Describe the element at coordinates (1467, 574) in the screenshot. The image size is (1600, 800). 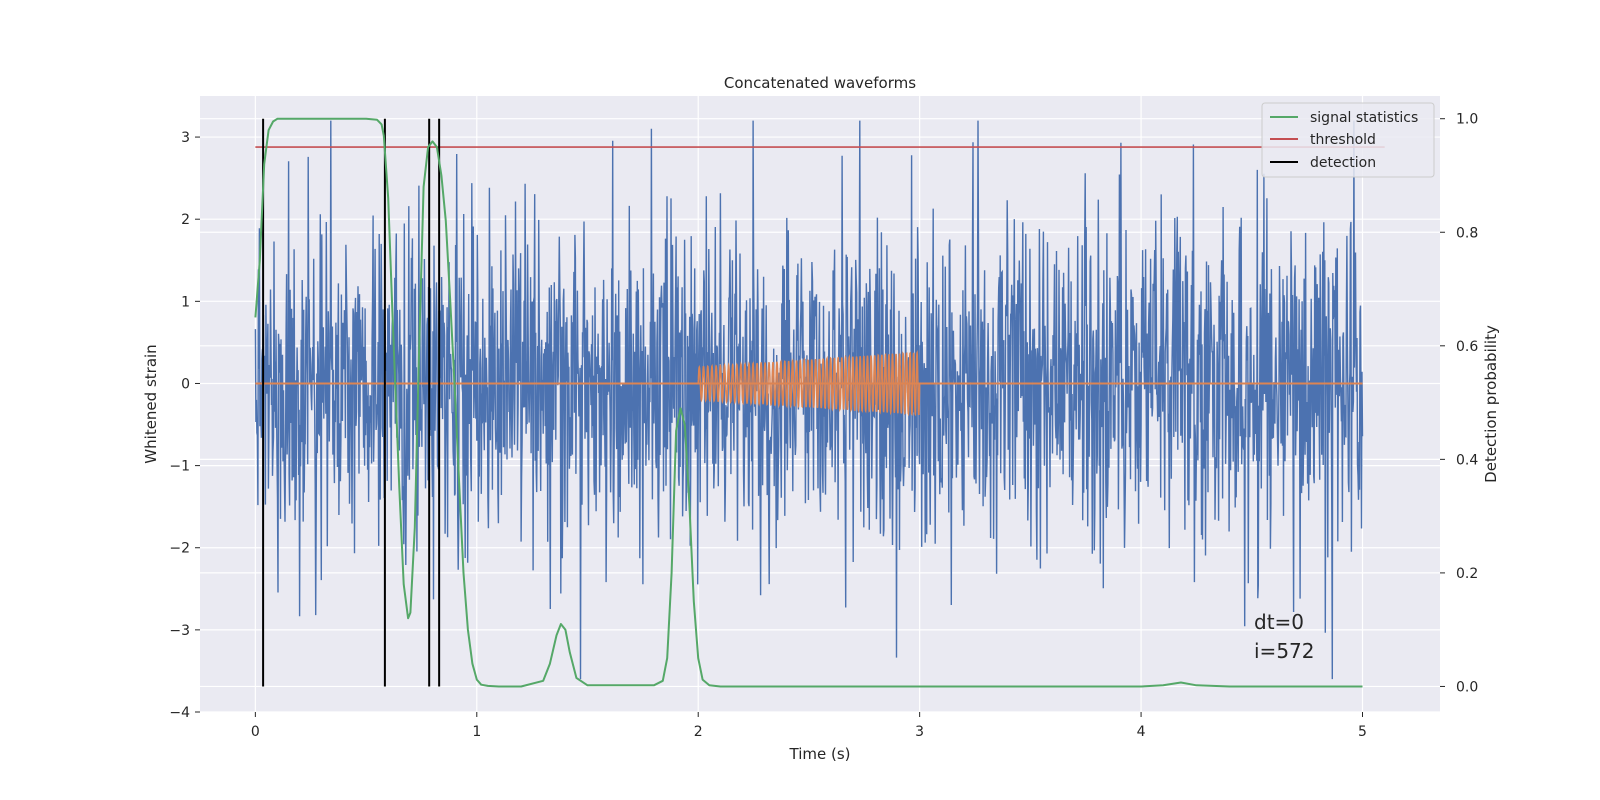
I see `y-right-tick-label: 0.2` at that location.